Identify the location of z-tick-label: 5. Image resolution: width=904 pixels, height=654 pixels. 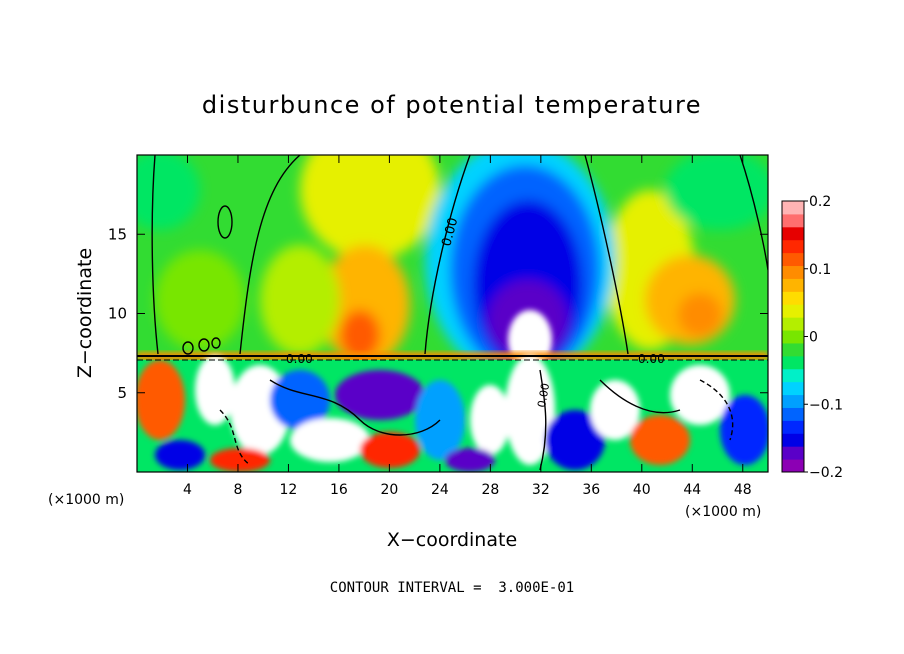
(122, 393).